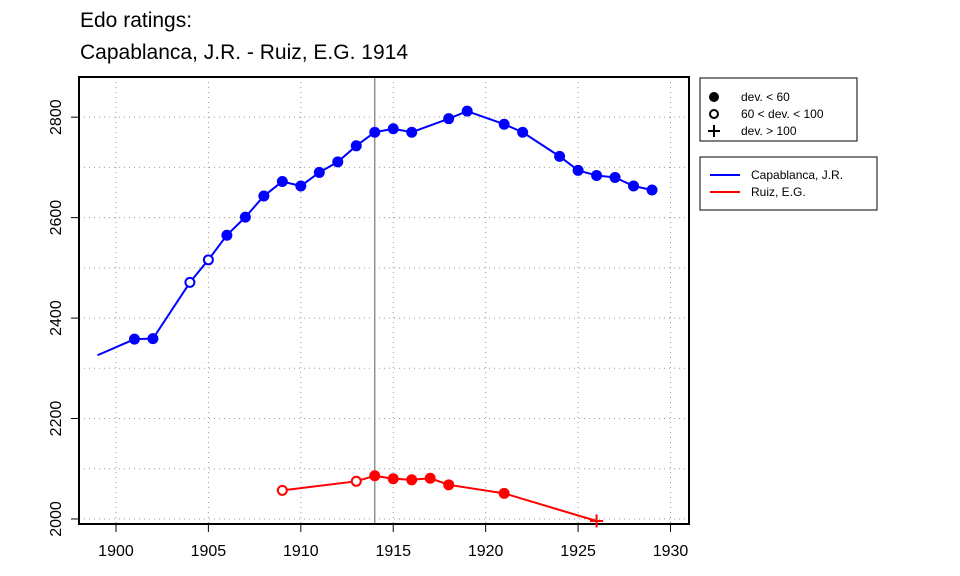  Describe the element at coordinates (209, 551) in the screenshot. I see `x-tick-label: 1905` at that location.